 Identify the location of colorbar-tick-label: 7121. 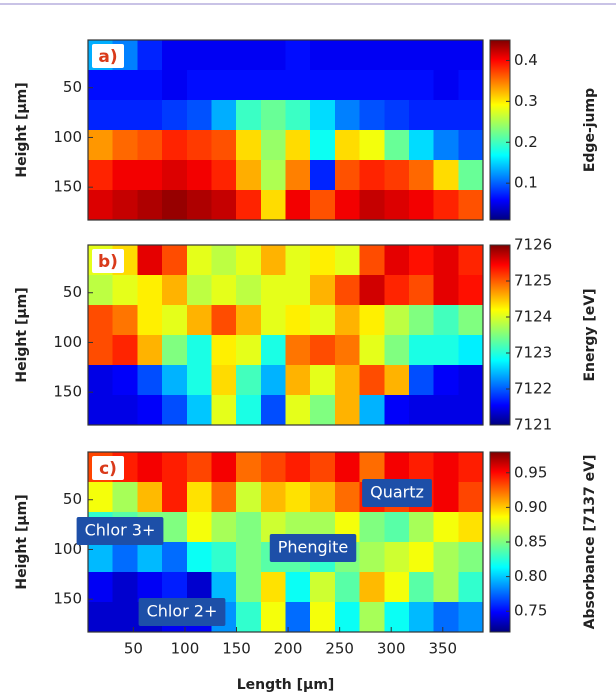
(533, 425).